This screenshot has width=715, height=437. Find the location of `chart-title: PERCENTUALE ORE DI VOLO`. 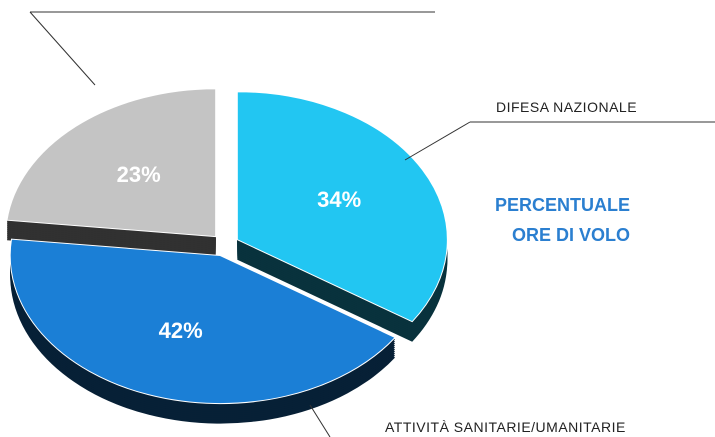

chart-title: PERCENTUALE ORE DI VOLO is located at coordinates (562, 220).